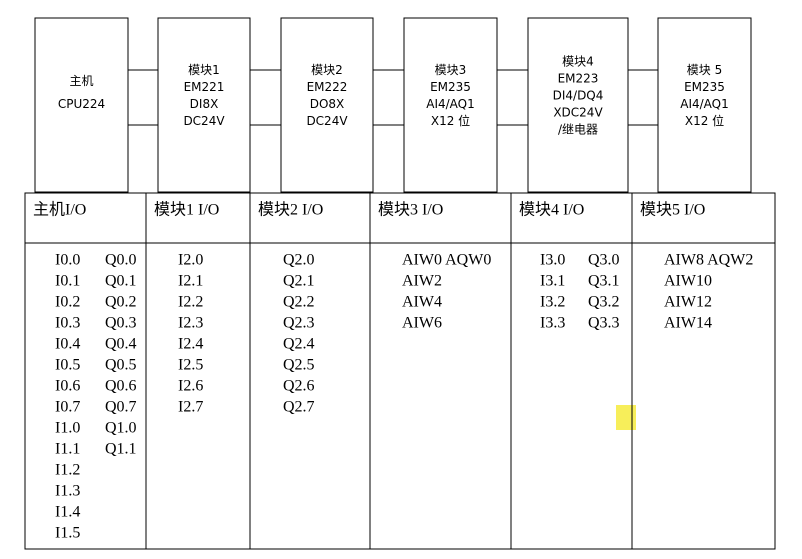 Image resolution: width=802 pixels, height=559 pixels. I want to click on io-address: Q1.0, so click(121, 428).